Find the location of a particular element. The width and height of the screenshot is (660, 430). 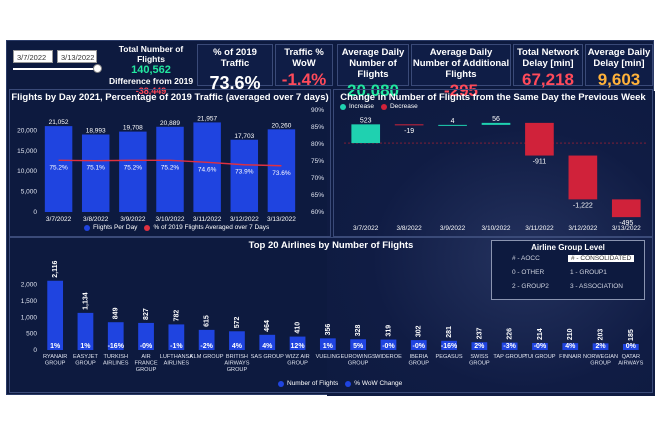

wow-data-label: 12% is located at coordinates (298, 346).